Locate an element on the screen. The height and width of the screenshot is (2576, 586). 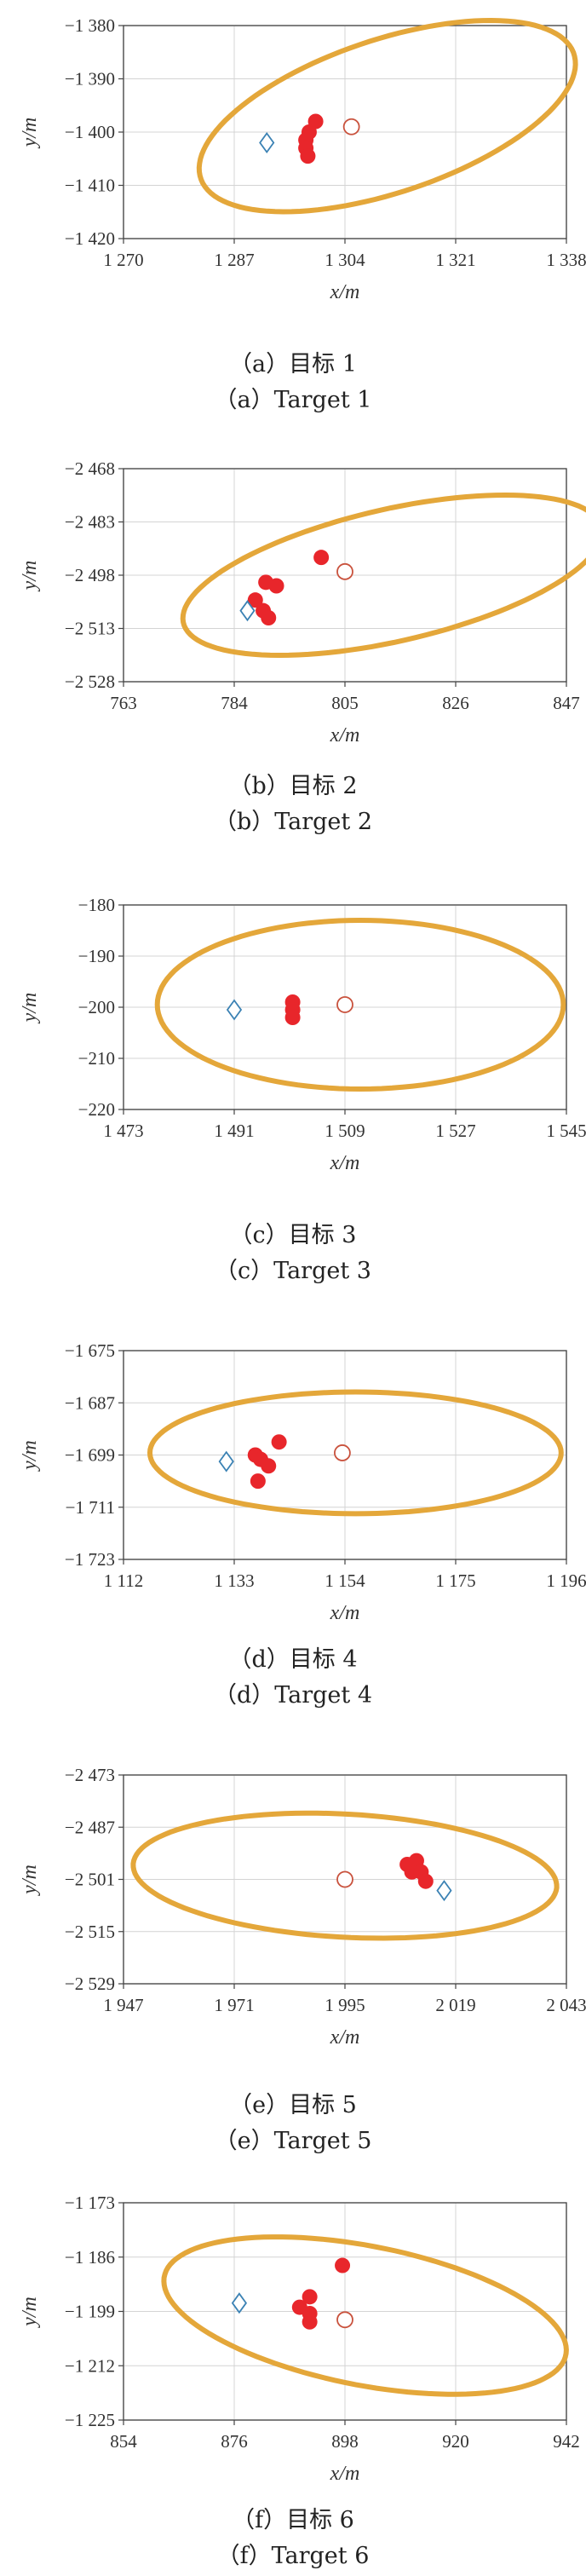
y-tick-label: −180 is located at coordinates (96, 905).